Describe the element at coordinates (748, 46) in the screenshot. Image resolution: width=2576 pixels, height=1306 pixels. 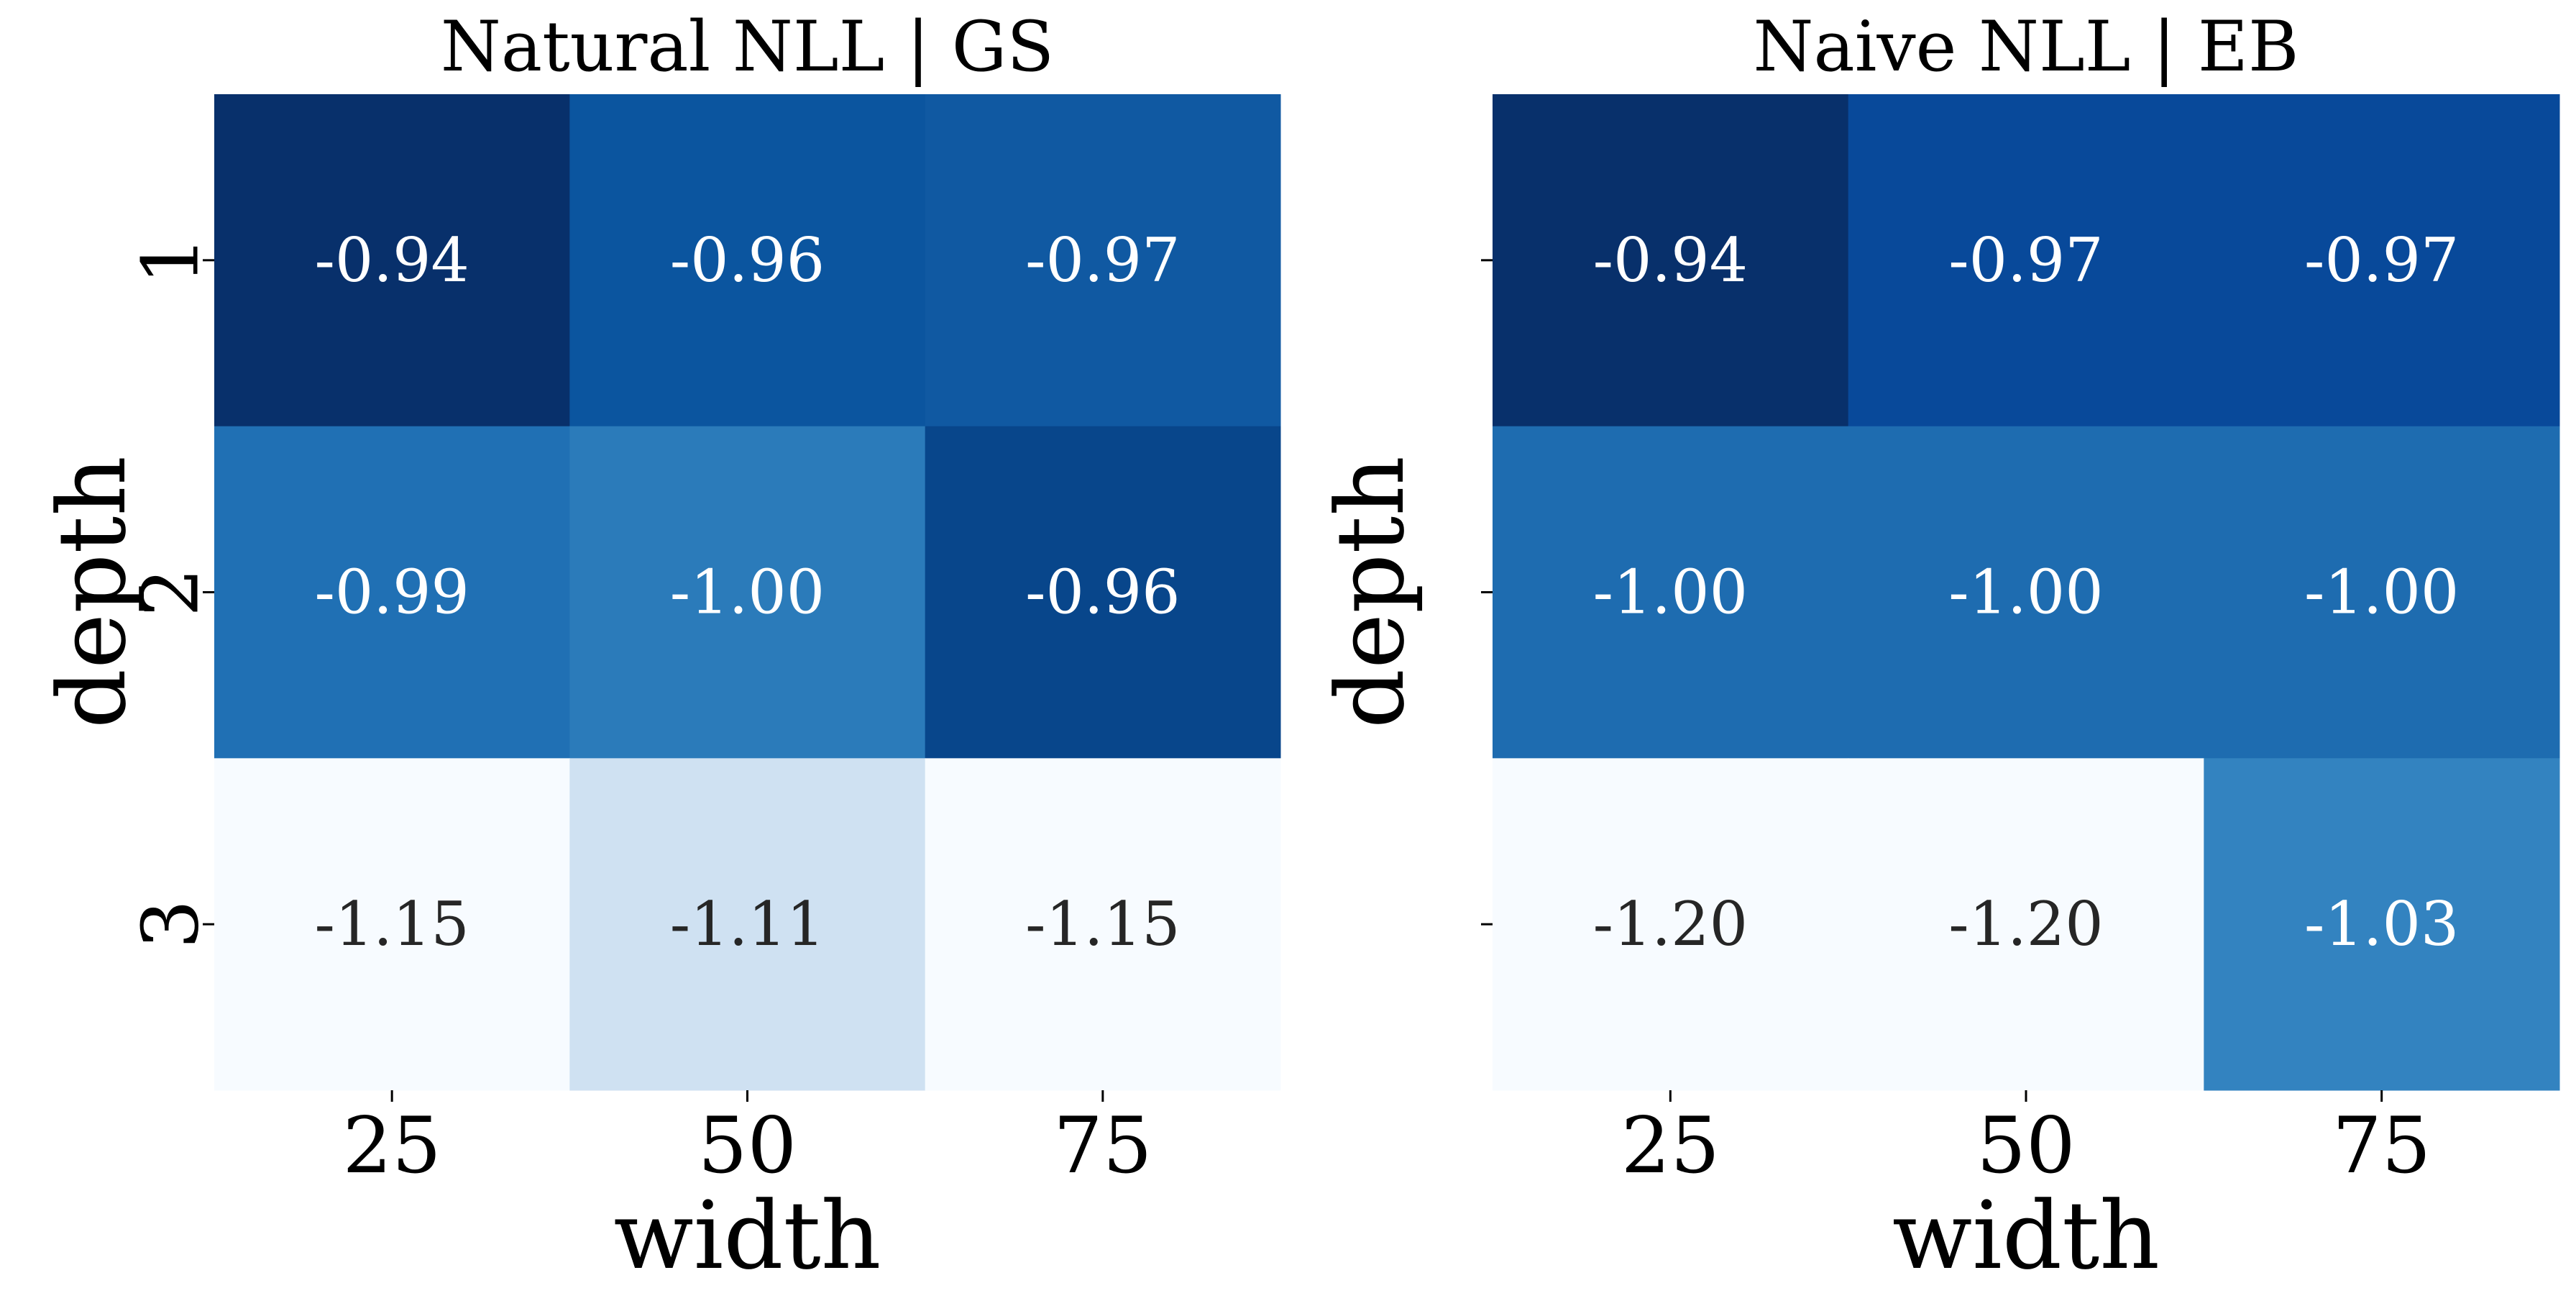
I see `chart-title: Natural NLL | GS` at that location.